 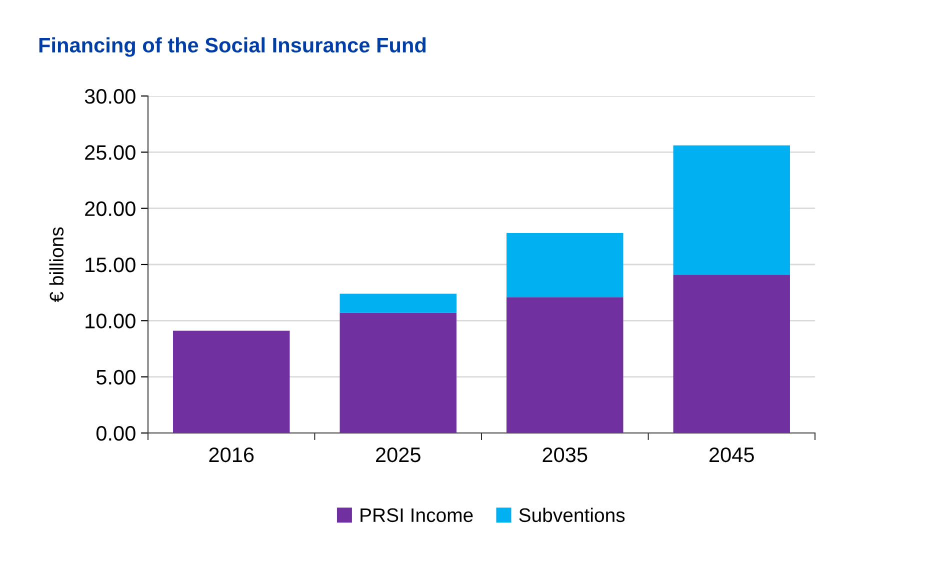 What do you see at coordinates (111, 321) in the screenshot?
I see `y-tick-label: 10.00` at bounding box center [111, 321].